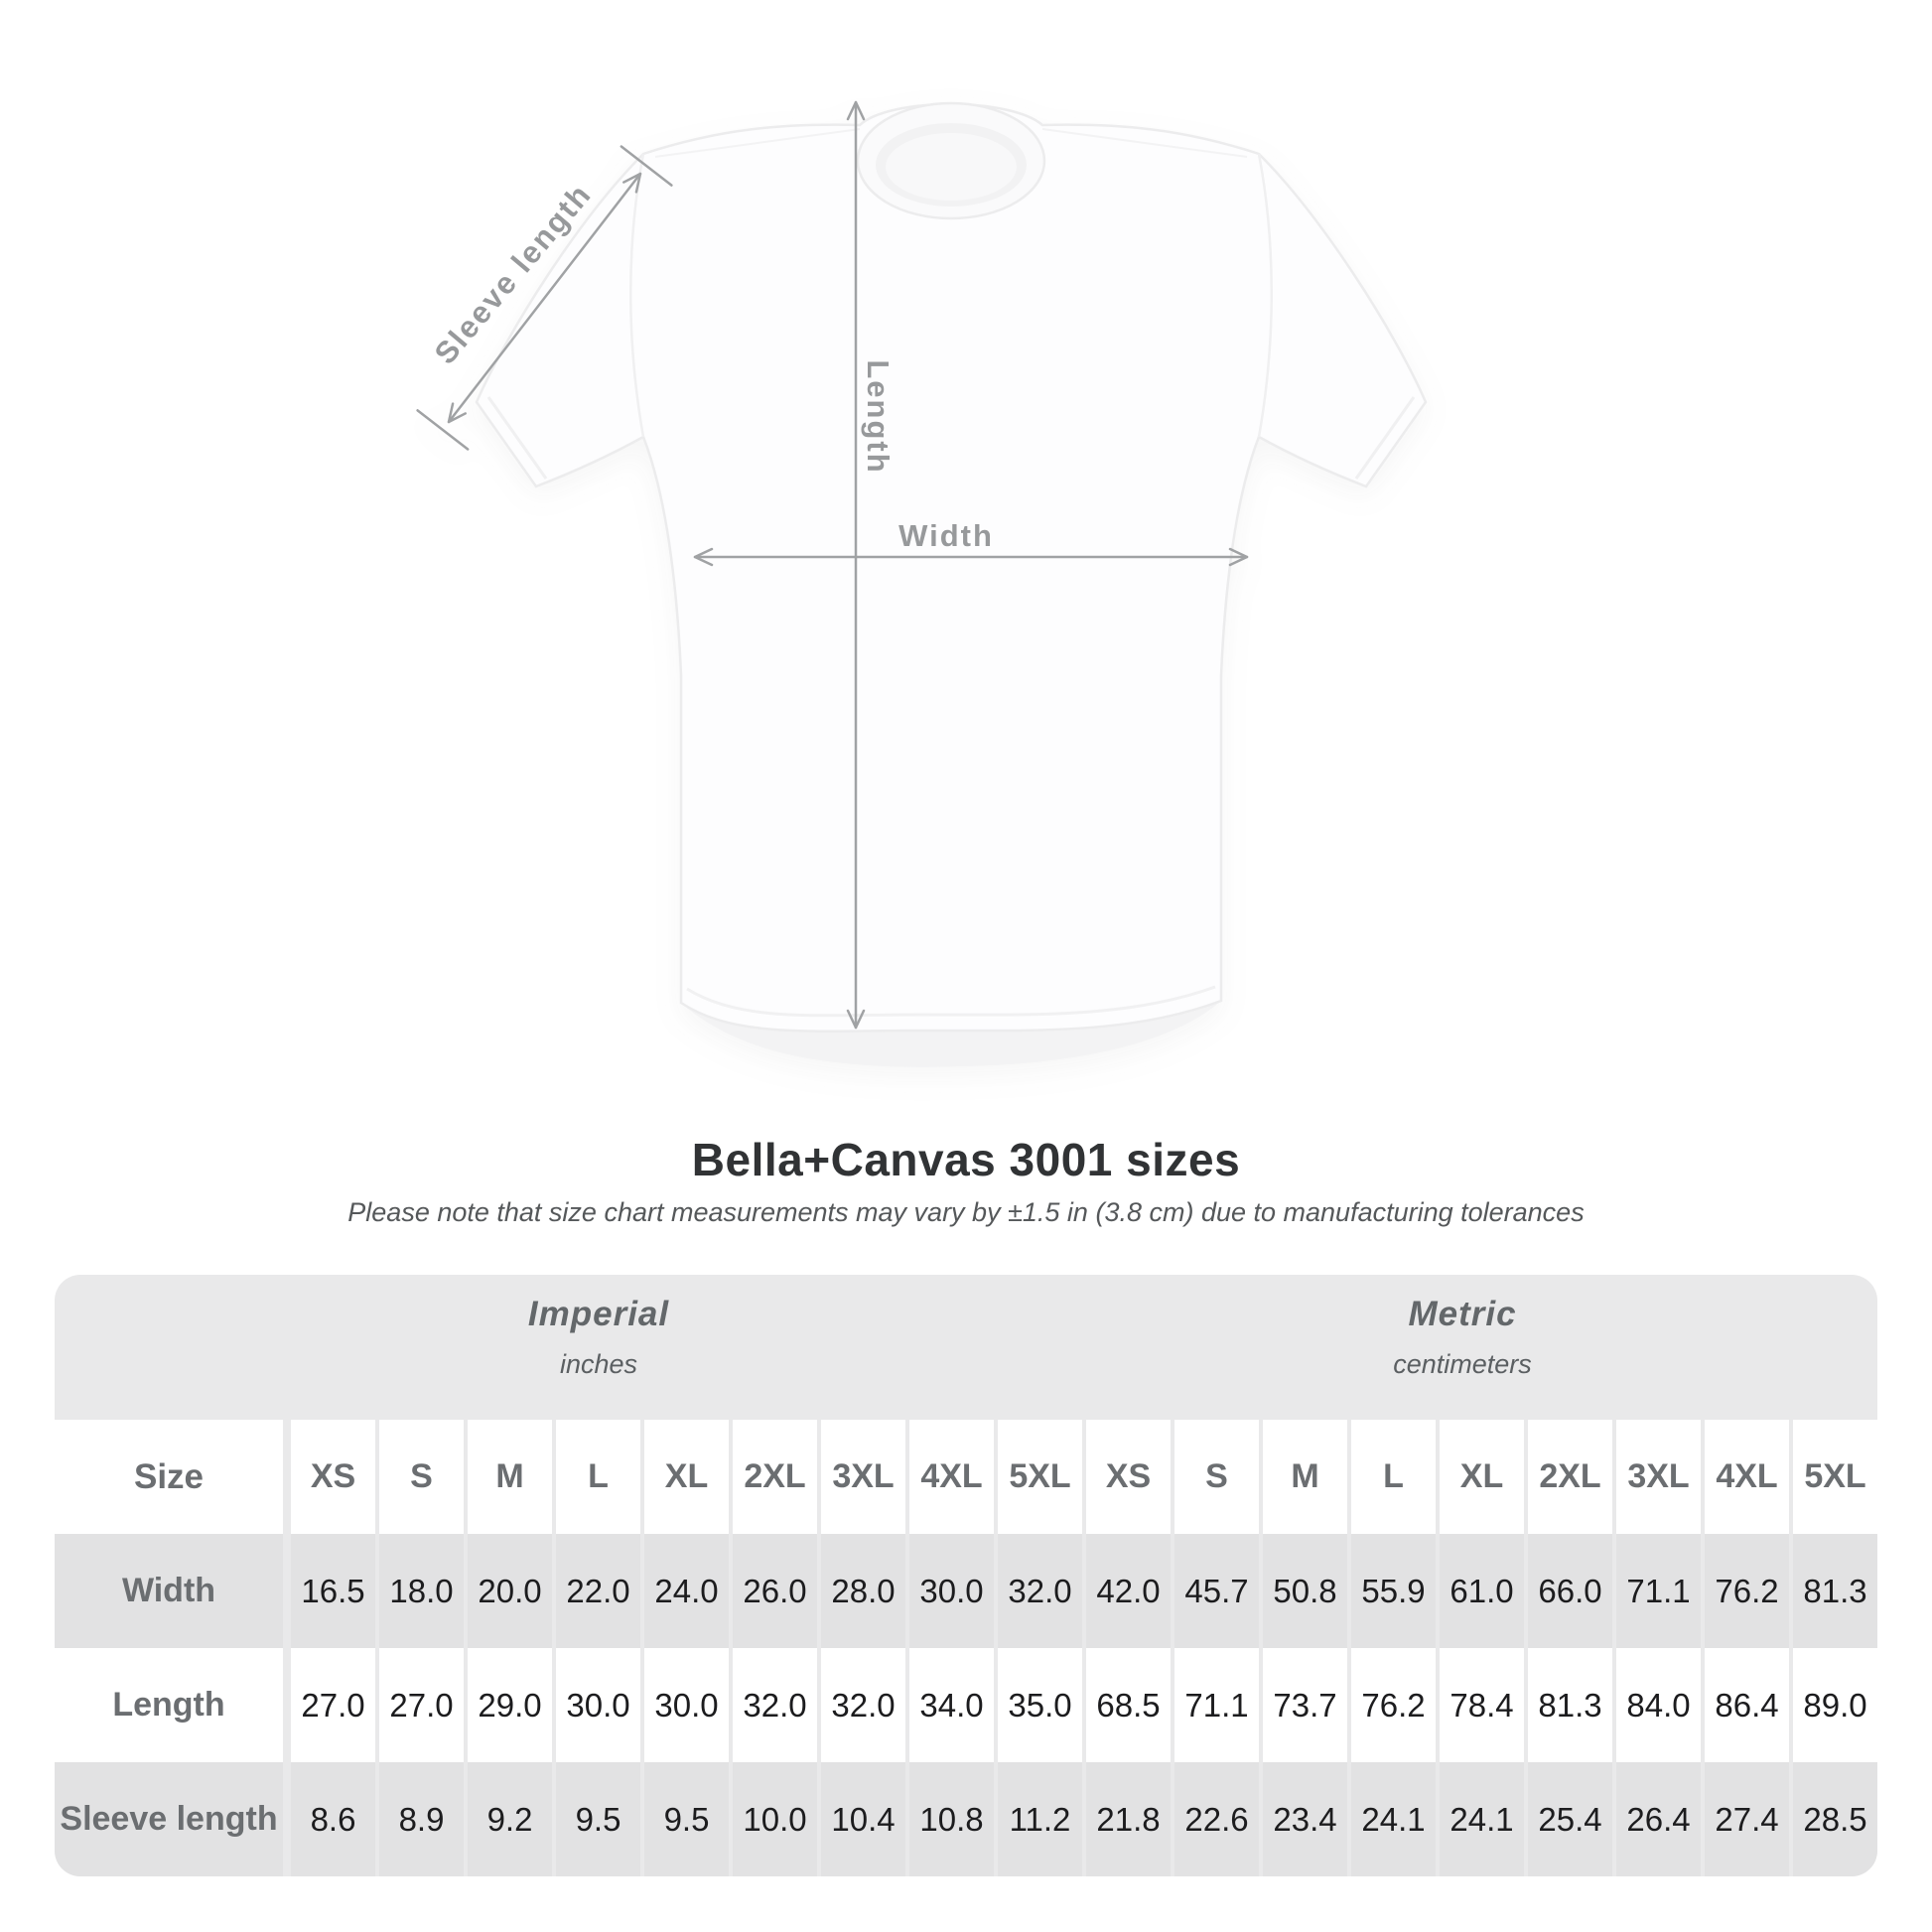 The height and width of the screenshot is (1932, 1932). What do you see at coordinates (1835, 1705) in the screenshot?
I see `value-cell: 89.0` at bounding box center [1835, 1705].